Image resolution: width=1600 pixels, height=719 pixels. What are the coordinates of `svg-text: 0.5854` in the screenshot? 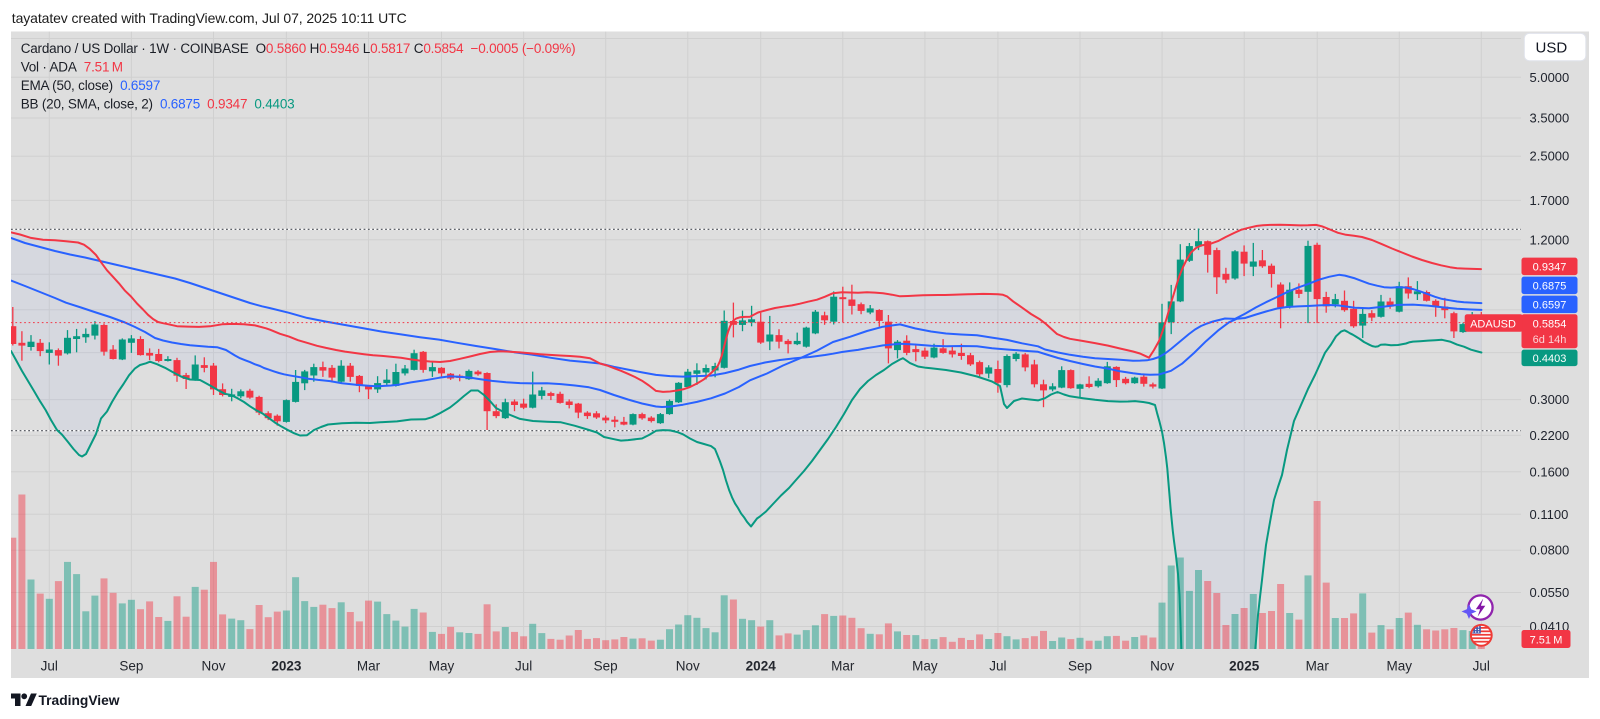 It's located at (1550, 325).